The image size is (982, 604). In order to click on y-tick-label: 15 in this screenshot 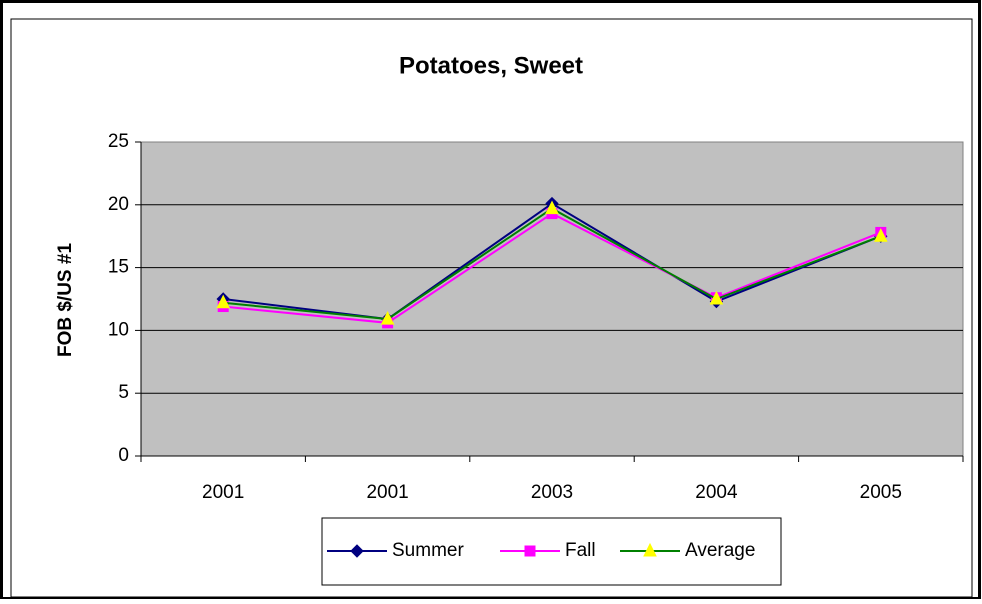, I will do `click(118, 267)`.